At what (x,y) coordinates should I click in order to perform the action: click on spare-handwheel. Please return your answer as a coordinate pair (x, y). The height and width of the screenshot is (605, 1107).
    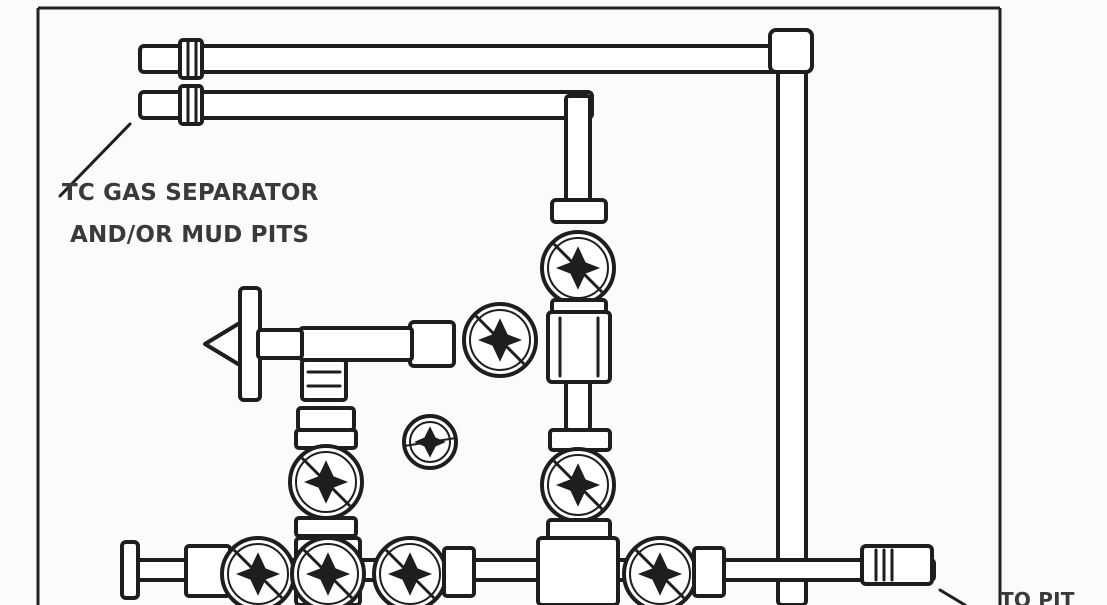
    Looking at the image, I should click on (430, 442).